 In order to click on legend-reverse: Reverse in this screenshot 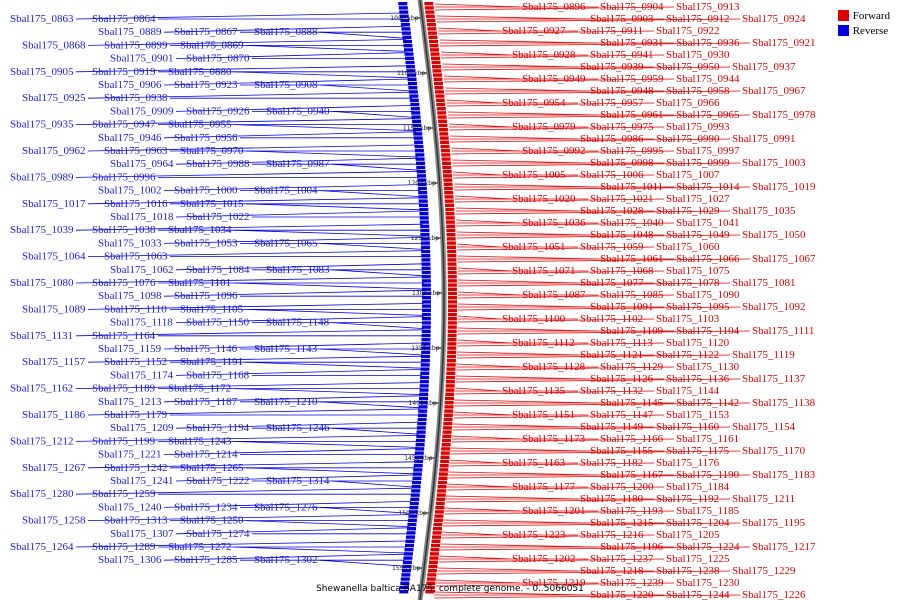, I will do `click(863, 30)`.